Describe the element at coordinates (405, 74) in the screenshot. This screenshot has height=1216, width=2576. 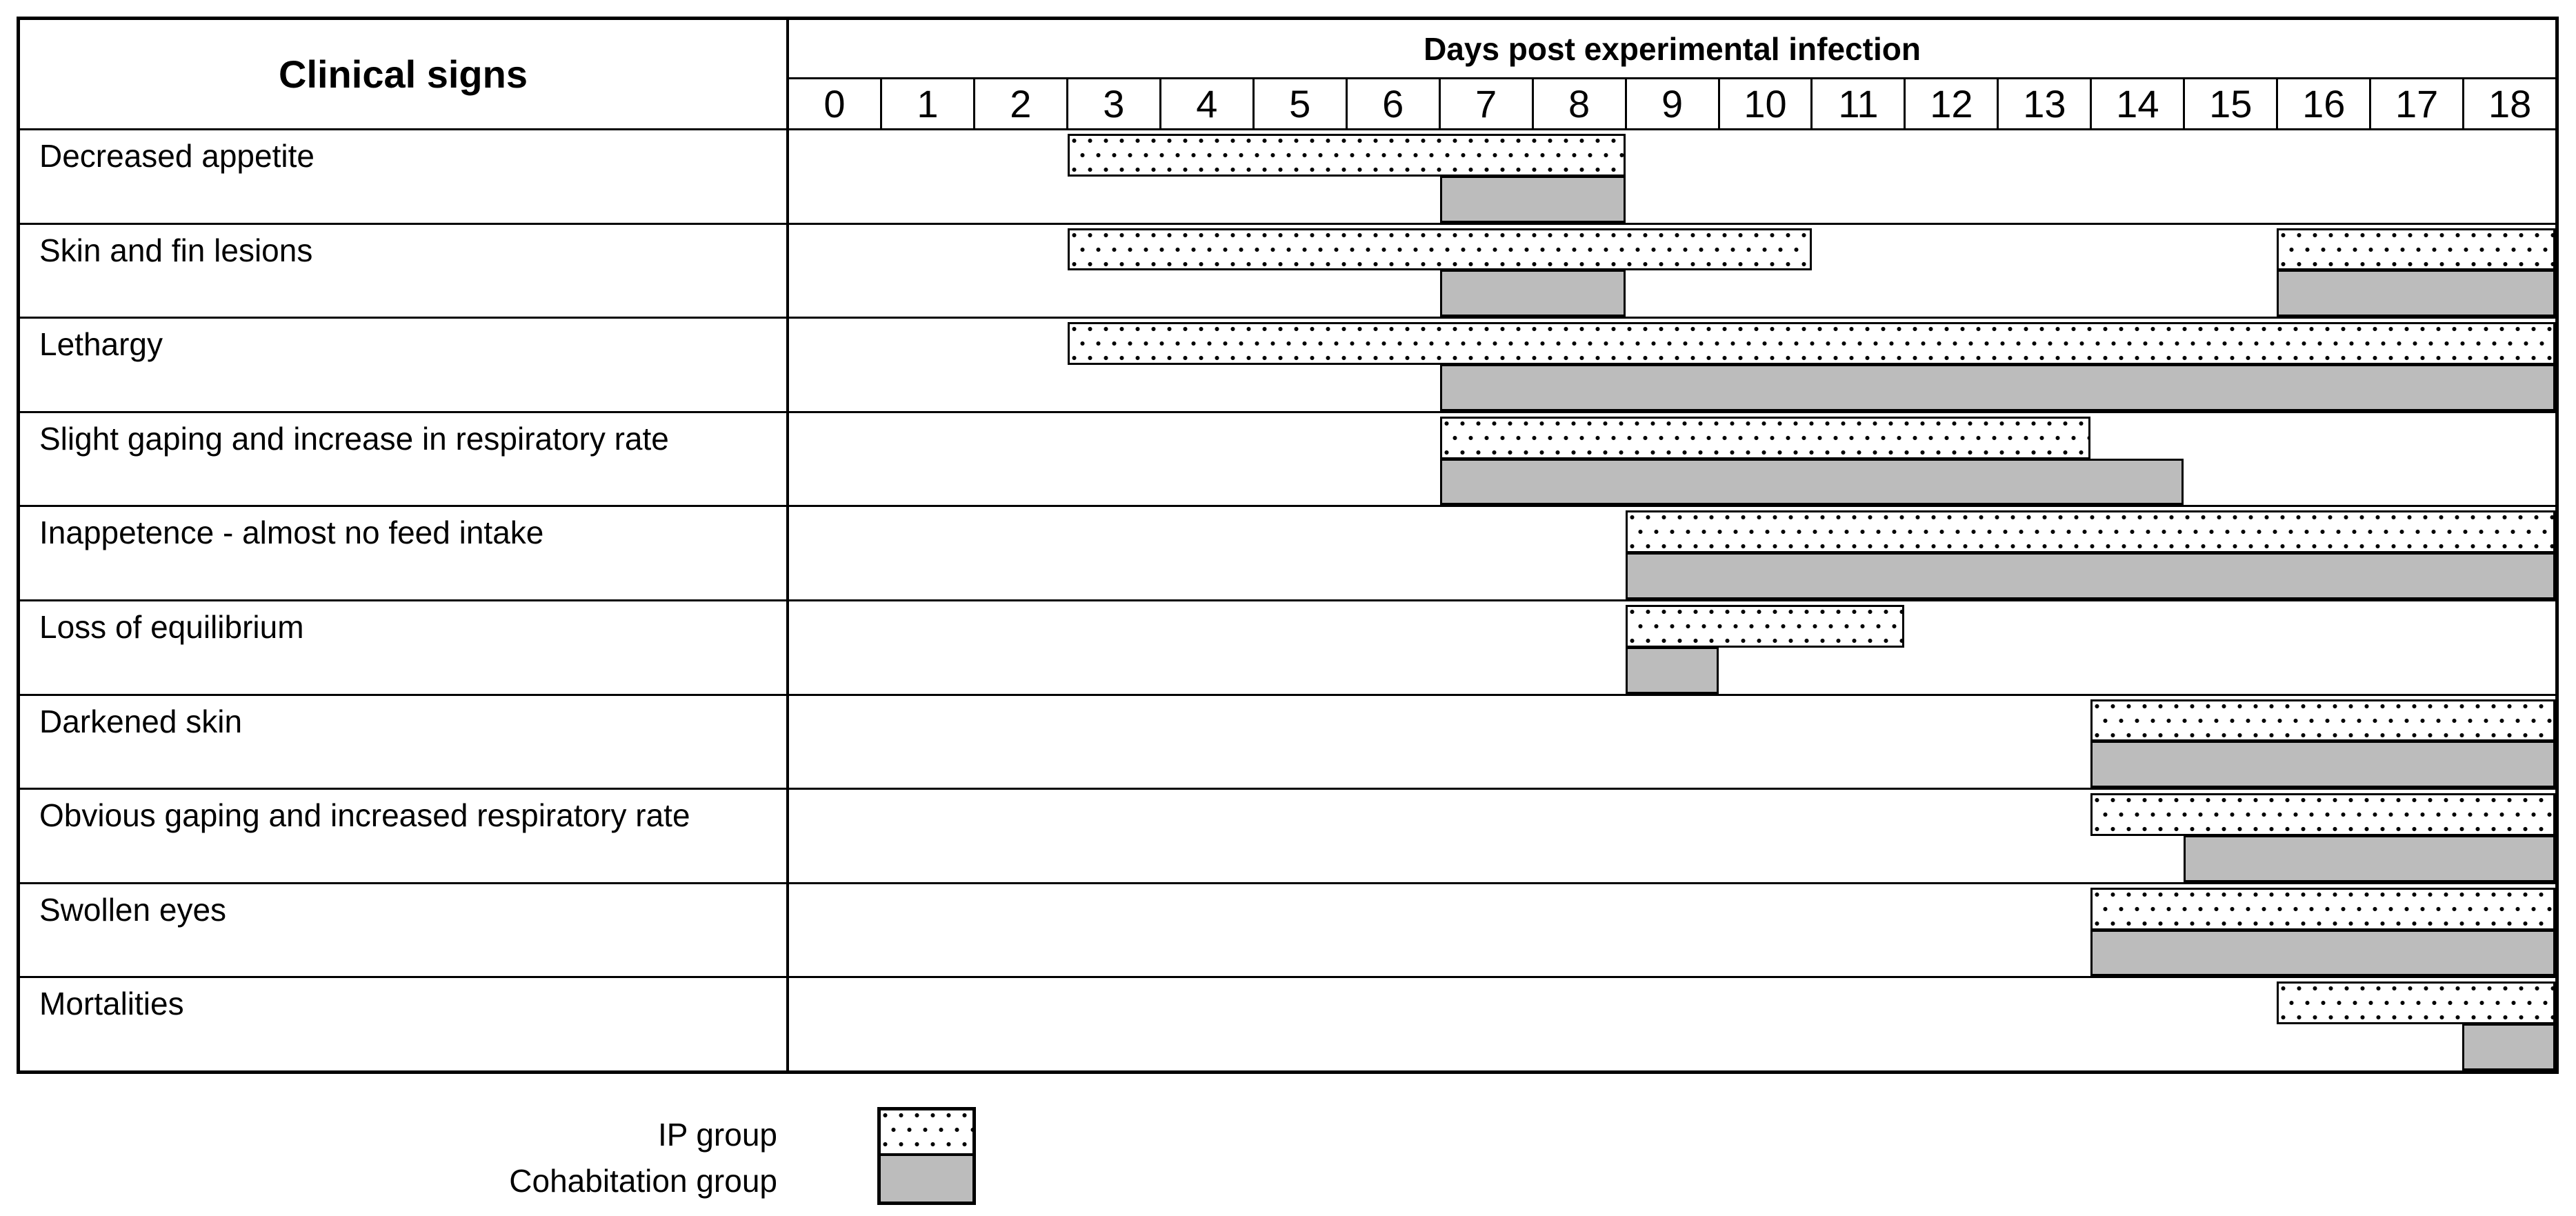
I see `clinical-signs-header-cell: Clinical signs` at that location.